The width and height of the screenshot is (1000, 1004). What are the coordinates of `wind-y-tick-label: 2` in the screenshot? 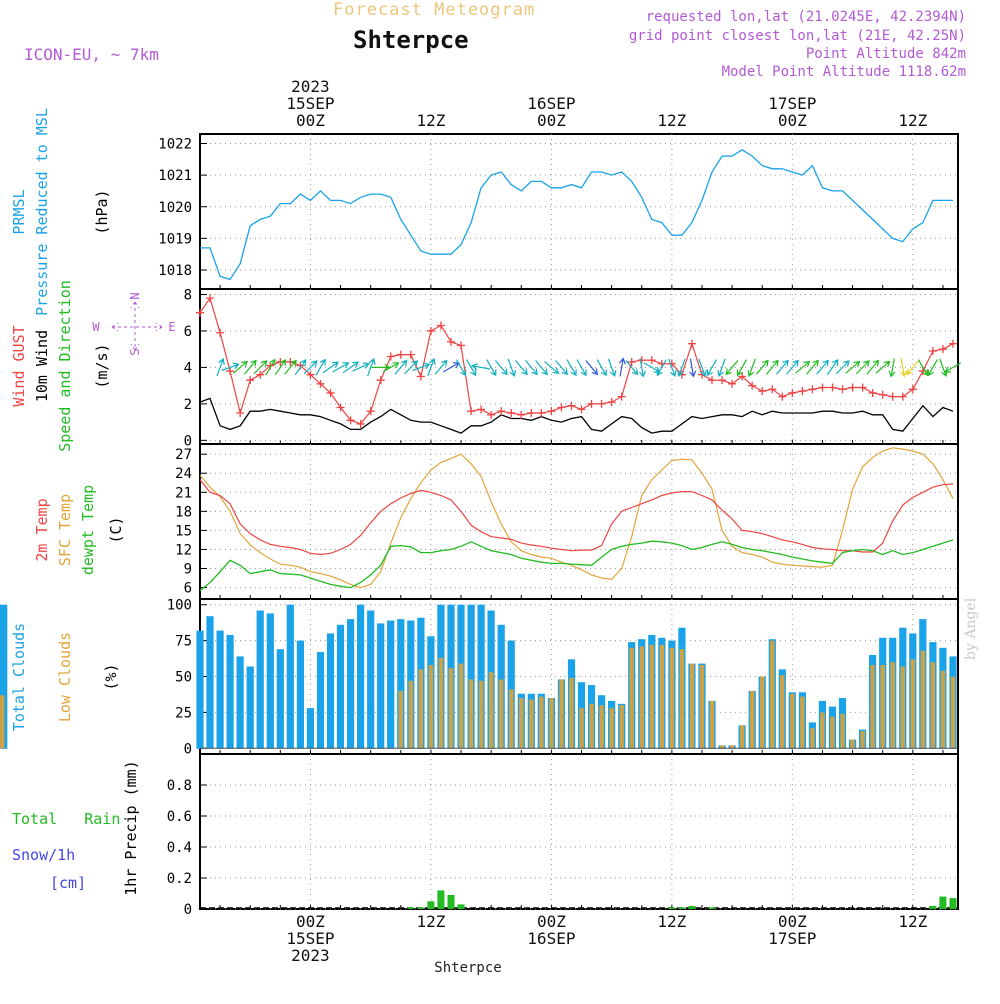 It's located at (188, 405).